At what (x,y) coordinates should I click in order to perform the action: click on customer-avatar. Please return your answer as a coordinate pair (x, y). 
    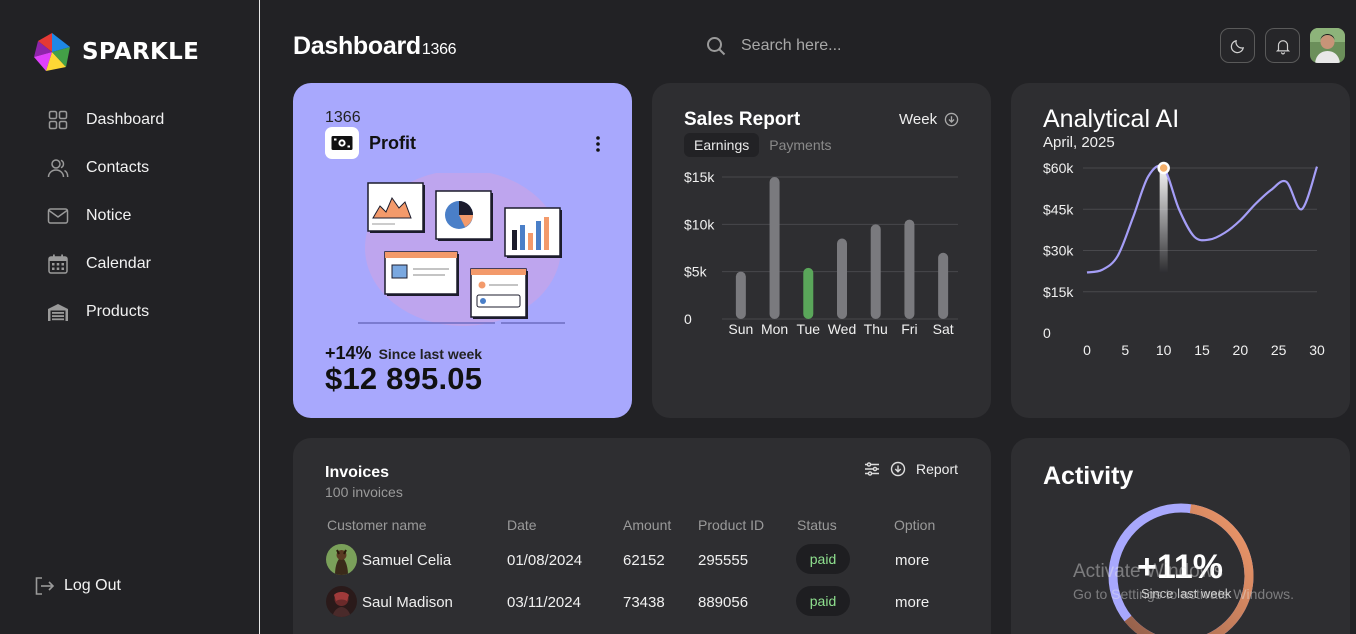
    Looking at the image, I should click on (341, 601).